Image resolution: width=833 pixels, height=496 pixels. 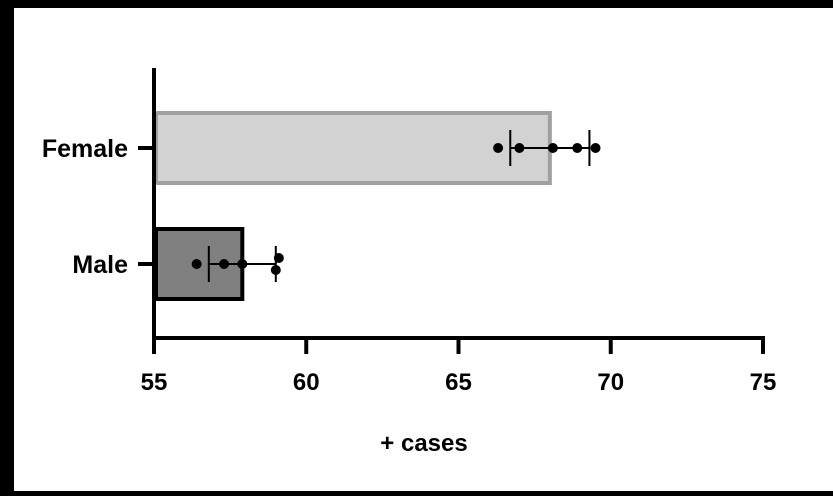 What do you see at coordinates (306, 382) in the screenshot?
I see `x-tick-label: 60` at bounding box center [306, 382].